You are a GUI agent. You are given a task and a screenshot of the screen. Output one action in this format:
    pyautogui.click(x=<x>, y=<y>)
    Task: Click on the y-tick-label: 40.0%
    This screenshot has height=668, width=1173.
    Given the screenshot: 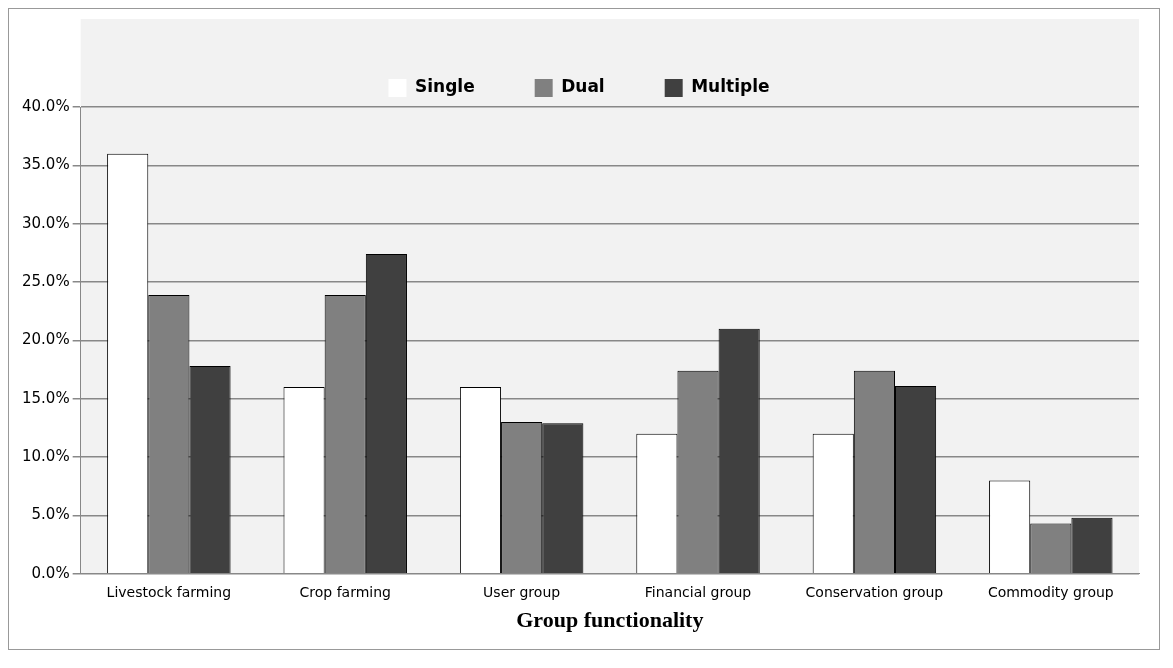 What is the action you would take?
    pyautogui.click(x=46, y=105)
    